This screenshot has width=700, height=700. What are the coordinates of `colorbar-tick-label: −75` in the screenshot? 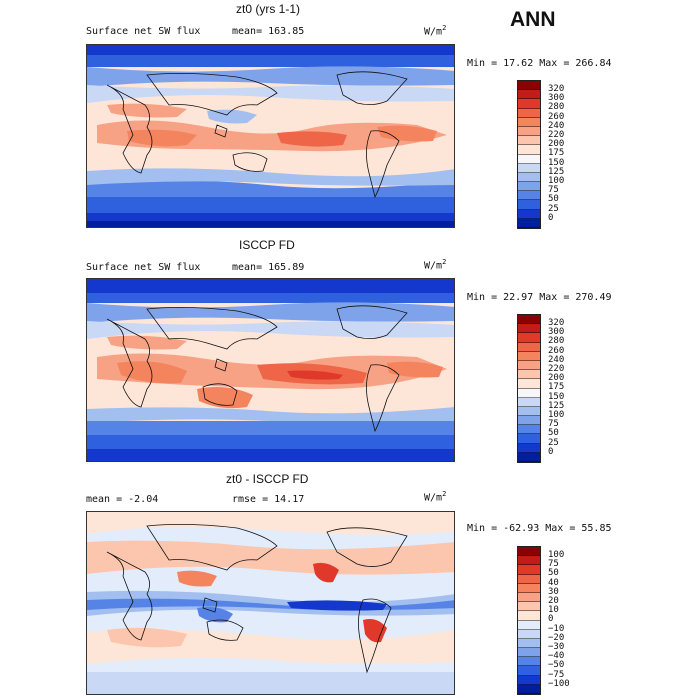 It's located at (556, 674).